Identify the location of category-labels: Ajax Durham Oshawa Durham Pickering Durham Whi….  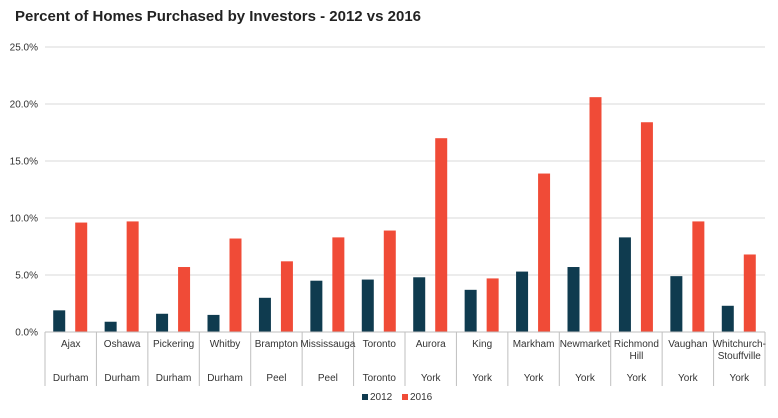
(409, 361).